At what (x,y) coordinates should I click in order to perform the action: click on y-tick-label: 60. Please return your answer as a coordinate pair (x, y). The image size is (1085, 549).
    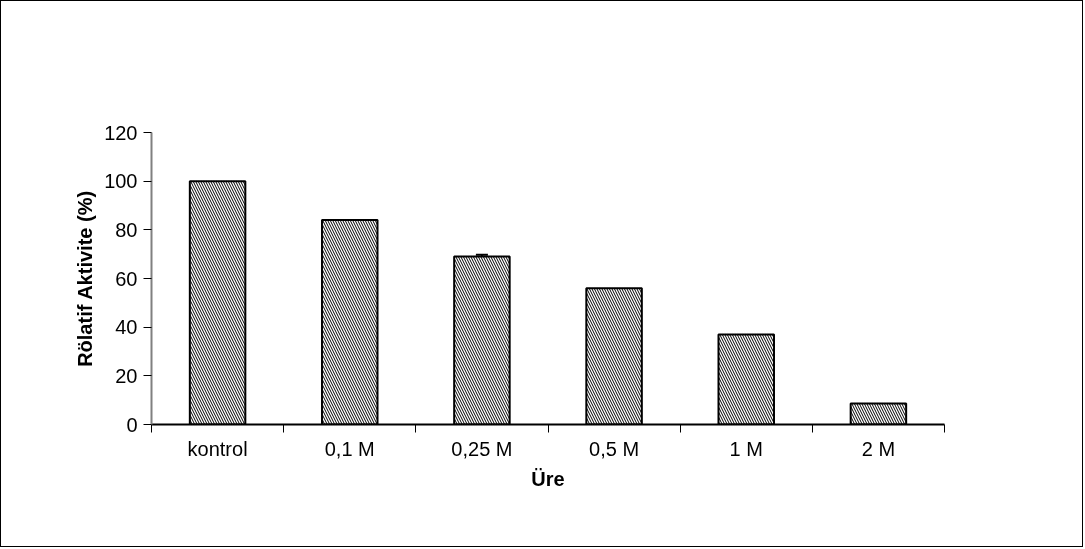
    Looking at the image, I should click on (126, 278).